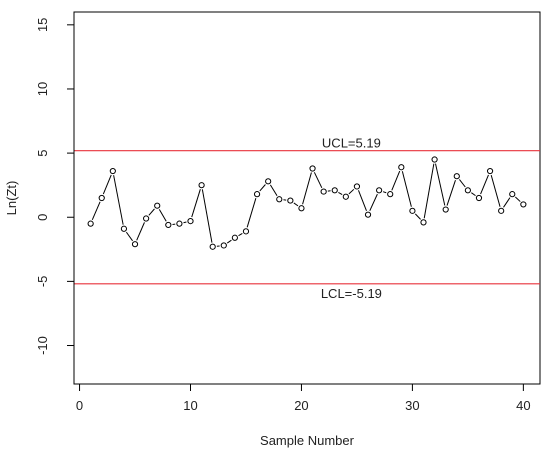  I want to click on x-tick-label: 40, so click(523, 405).